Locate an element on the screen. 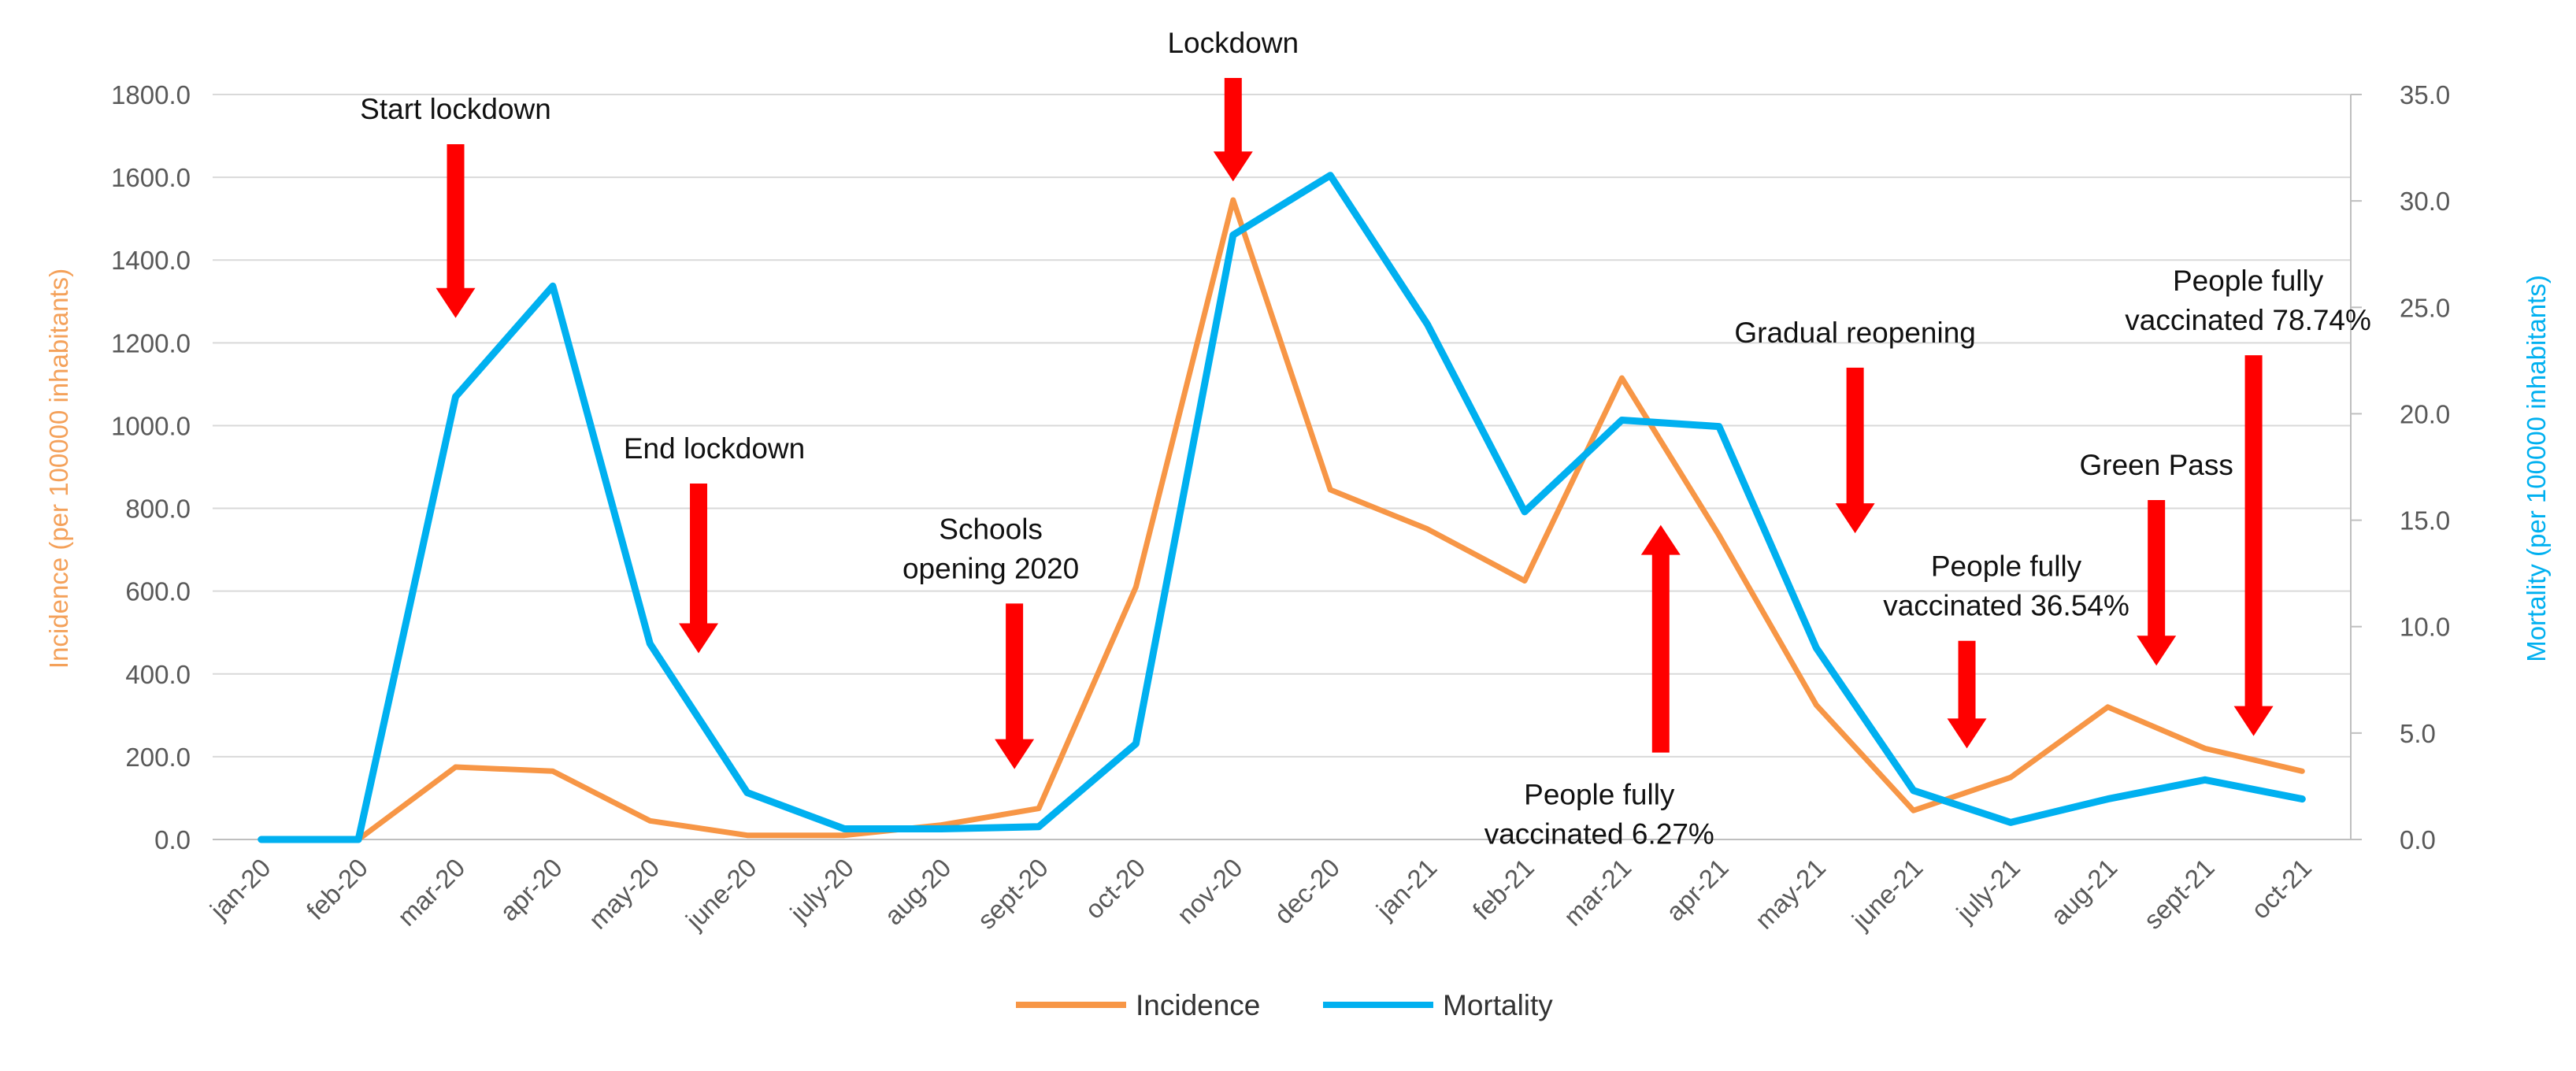  annotation-label: opening 2020 is located at coordinates (991, 568).